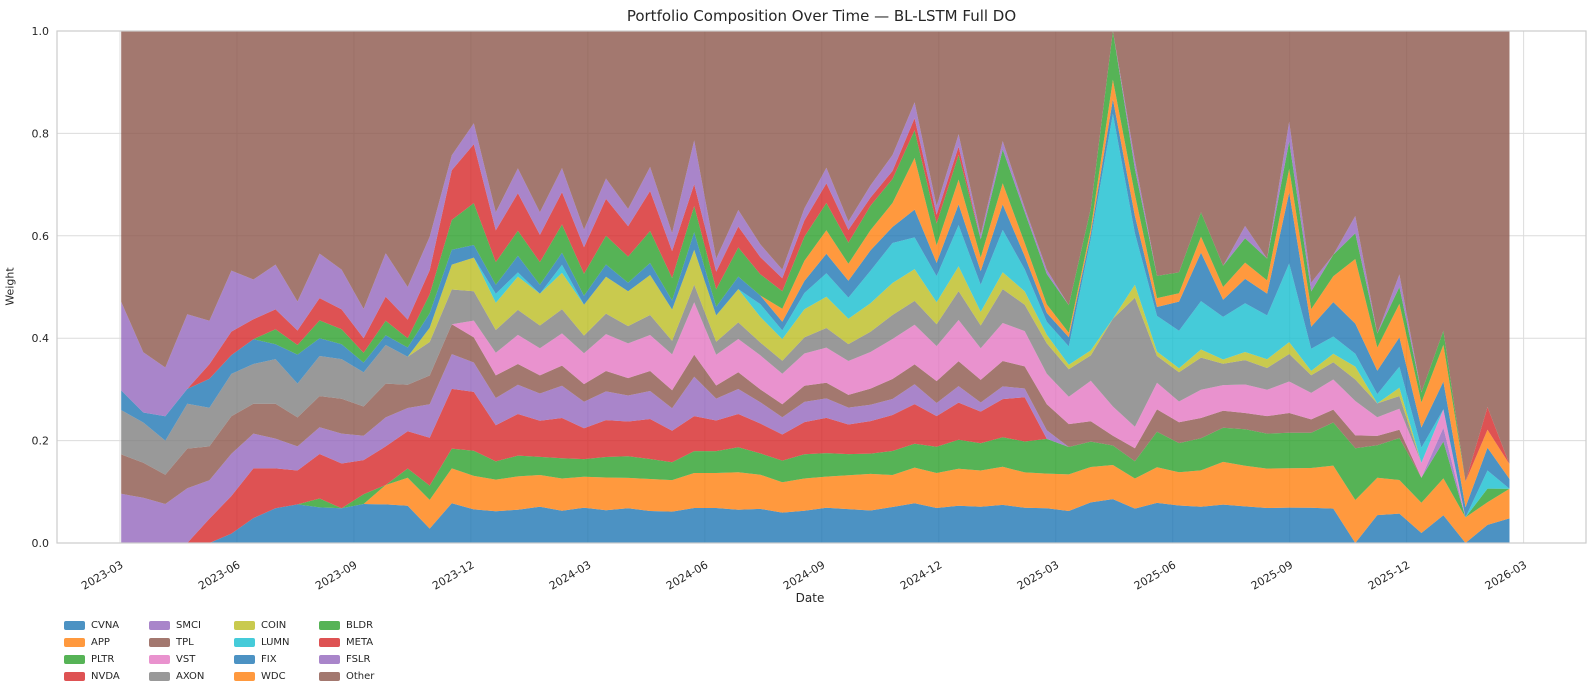 The height and width of the screenshot is (695, 1590). I want to click on legend-label: LUMN, so click(275, 642).